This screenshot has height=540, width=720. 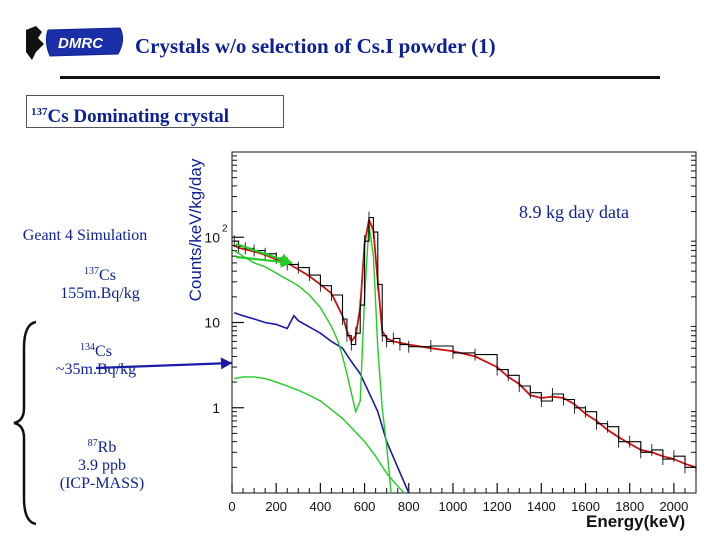 I want to click on simulation-label: Geant 4 Simulation, so click(x=85, y=235).